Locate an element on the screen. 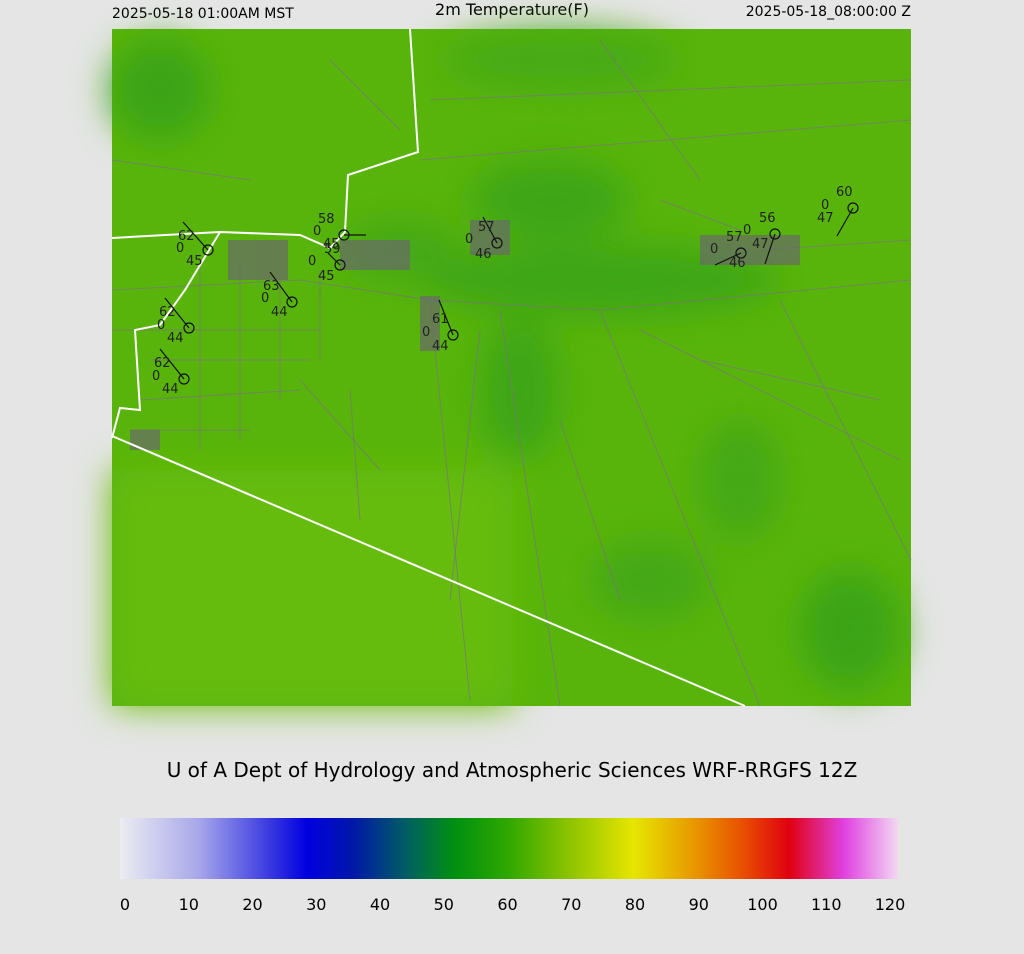 The width and height of the screenshot is (1024, 954). colorbar-tick-label: 70 is located at coordinates (571, 904).